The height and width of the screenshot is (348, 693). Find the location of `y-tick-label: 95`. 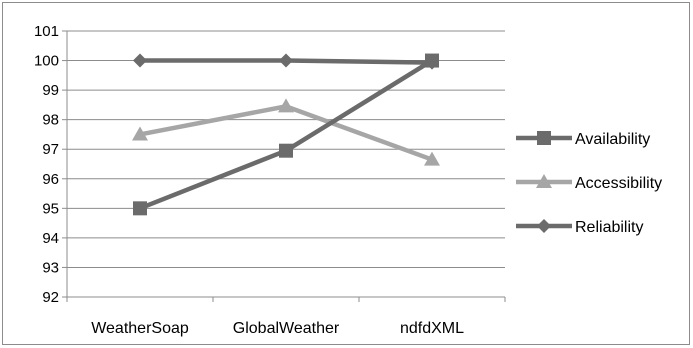

y-tick-label: 95 is located at coordinates (50, 208).